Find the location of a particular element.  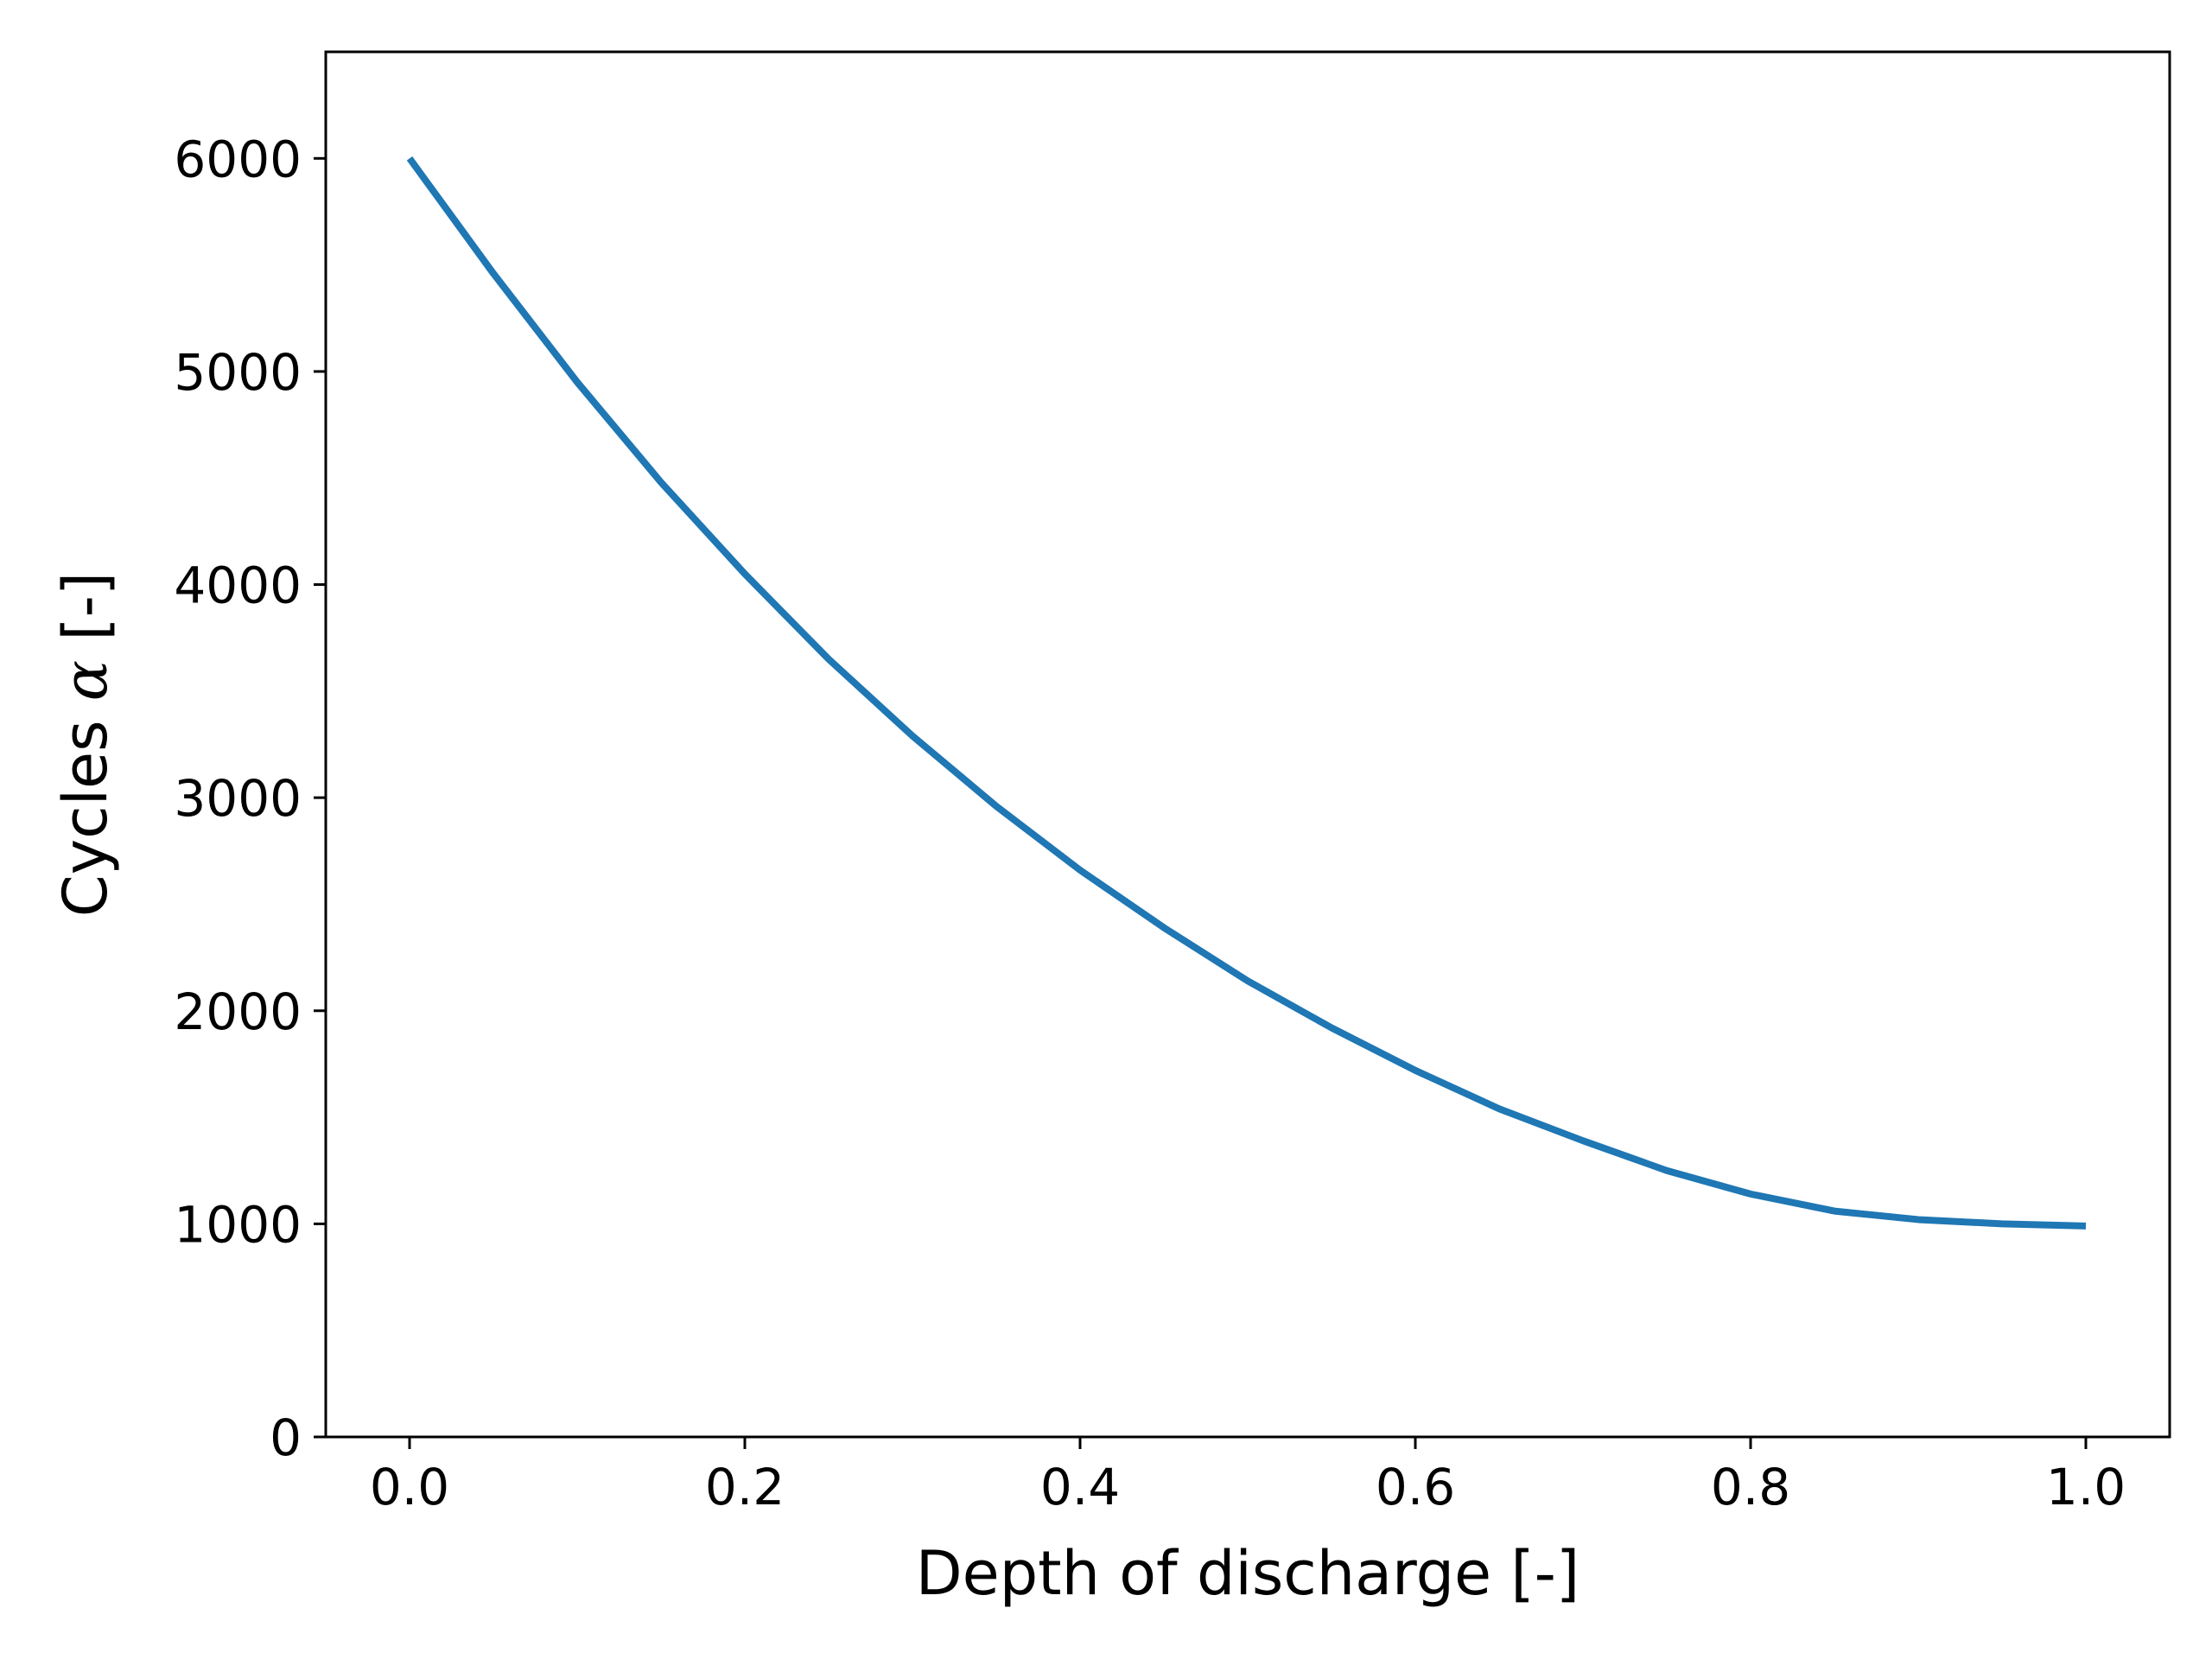

y-tick-label: 4000 is located at coordinates (238, 585).